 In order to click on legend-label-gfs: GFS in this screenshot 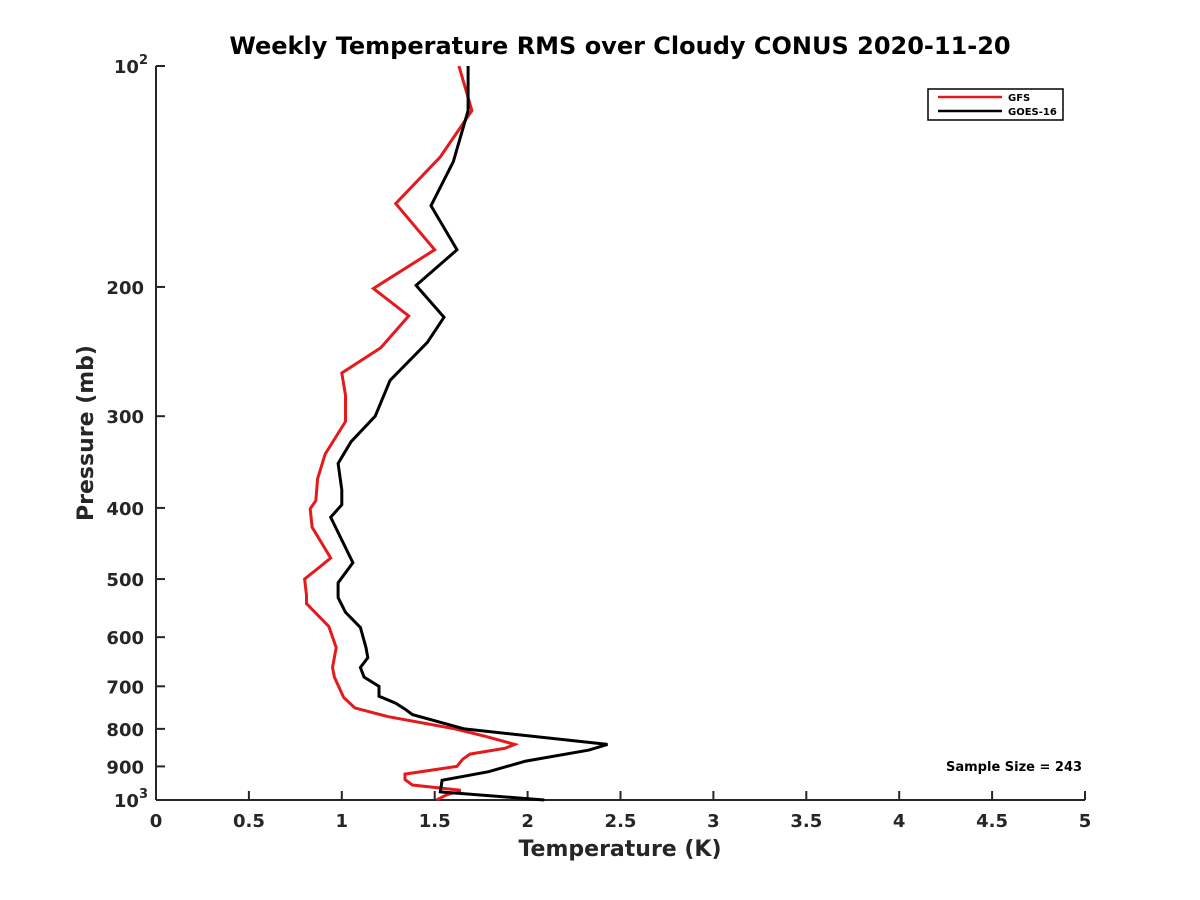, I will do `click(1019, 98)`.